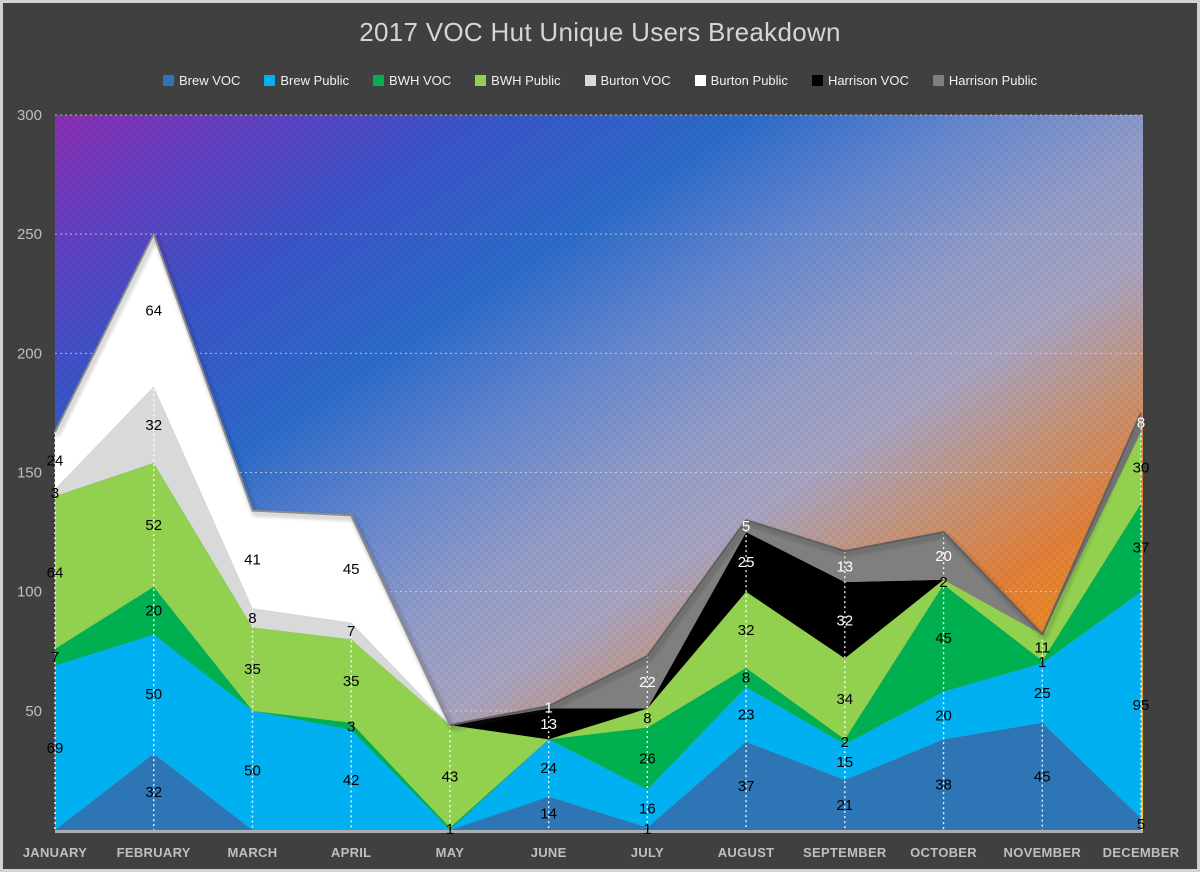 This screenshot has height=872, width=1200. What do you see at coordinates (1141, 852) in the screenshot?
I see `month-label: DECEMBER` at bounding box center [1141, 852].